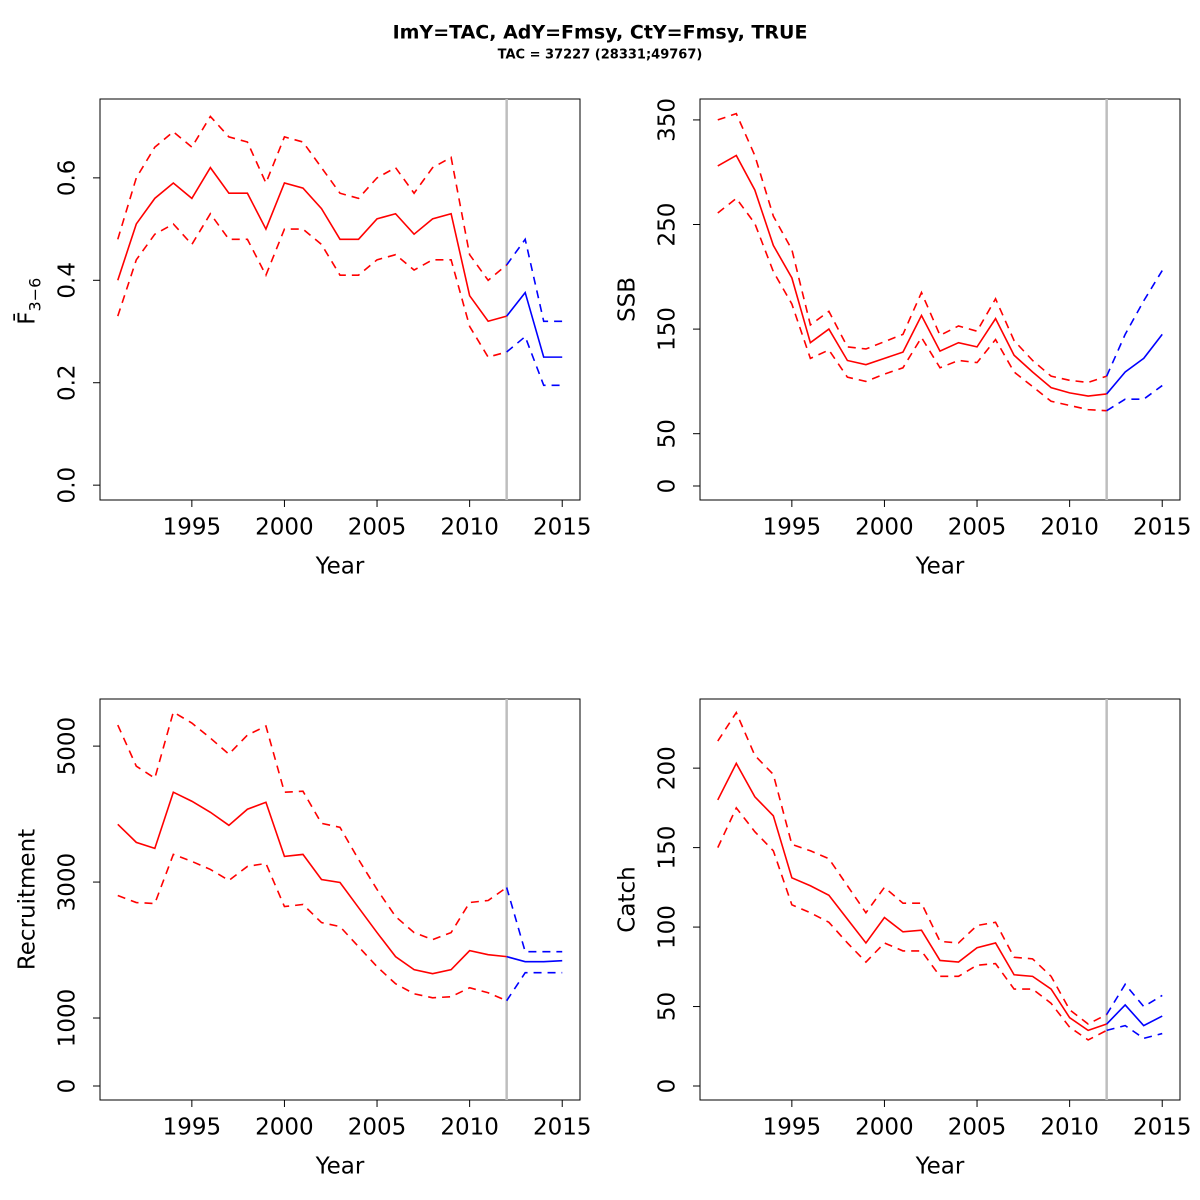 The image size is (1200, 1200). What do you see at coordinates (600, 33) in the screenshot?
I see `chart-title: ImY=TAC, AdY=Fmsy, CtY=Fmsy, TRUE` at bounding box center [600, 33].